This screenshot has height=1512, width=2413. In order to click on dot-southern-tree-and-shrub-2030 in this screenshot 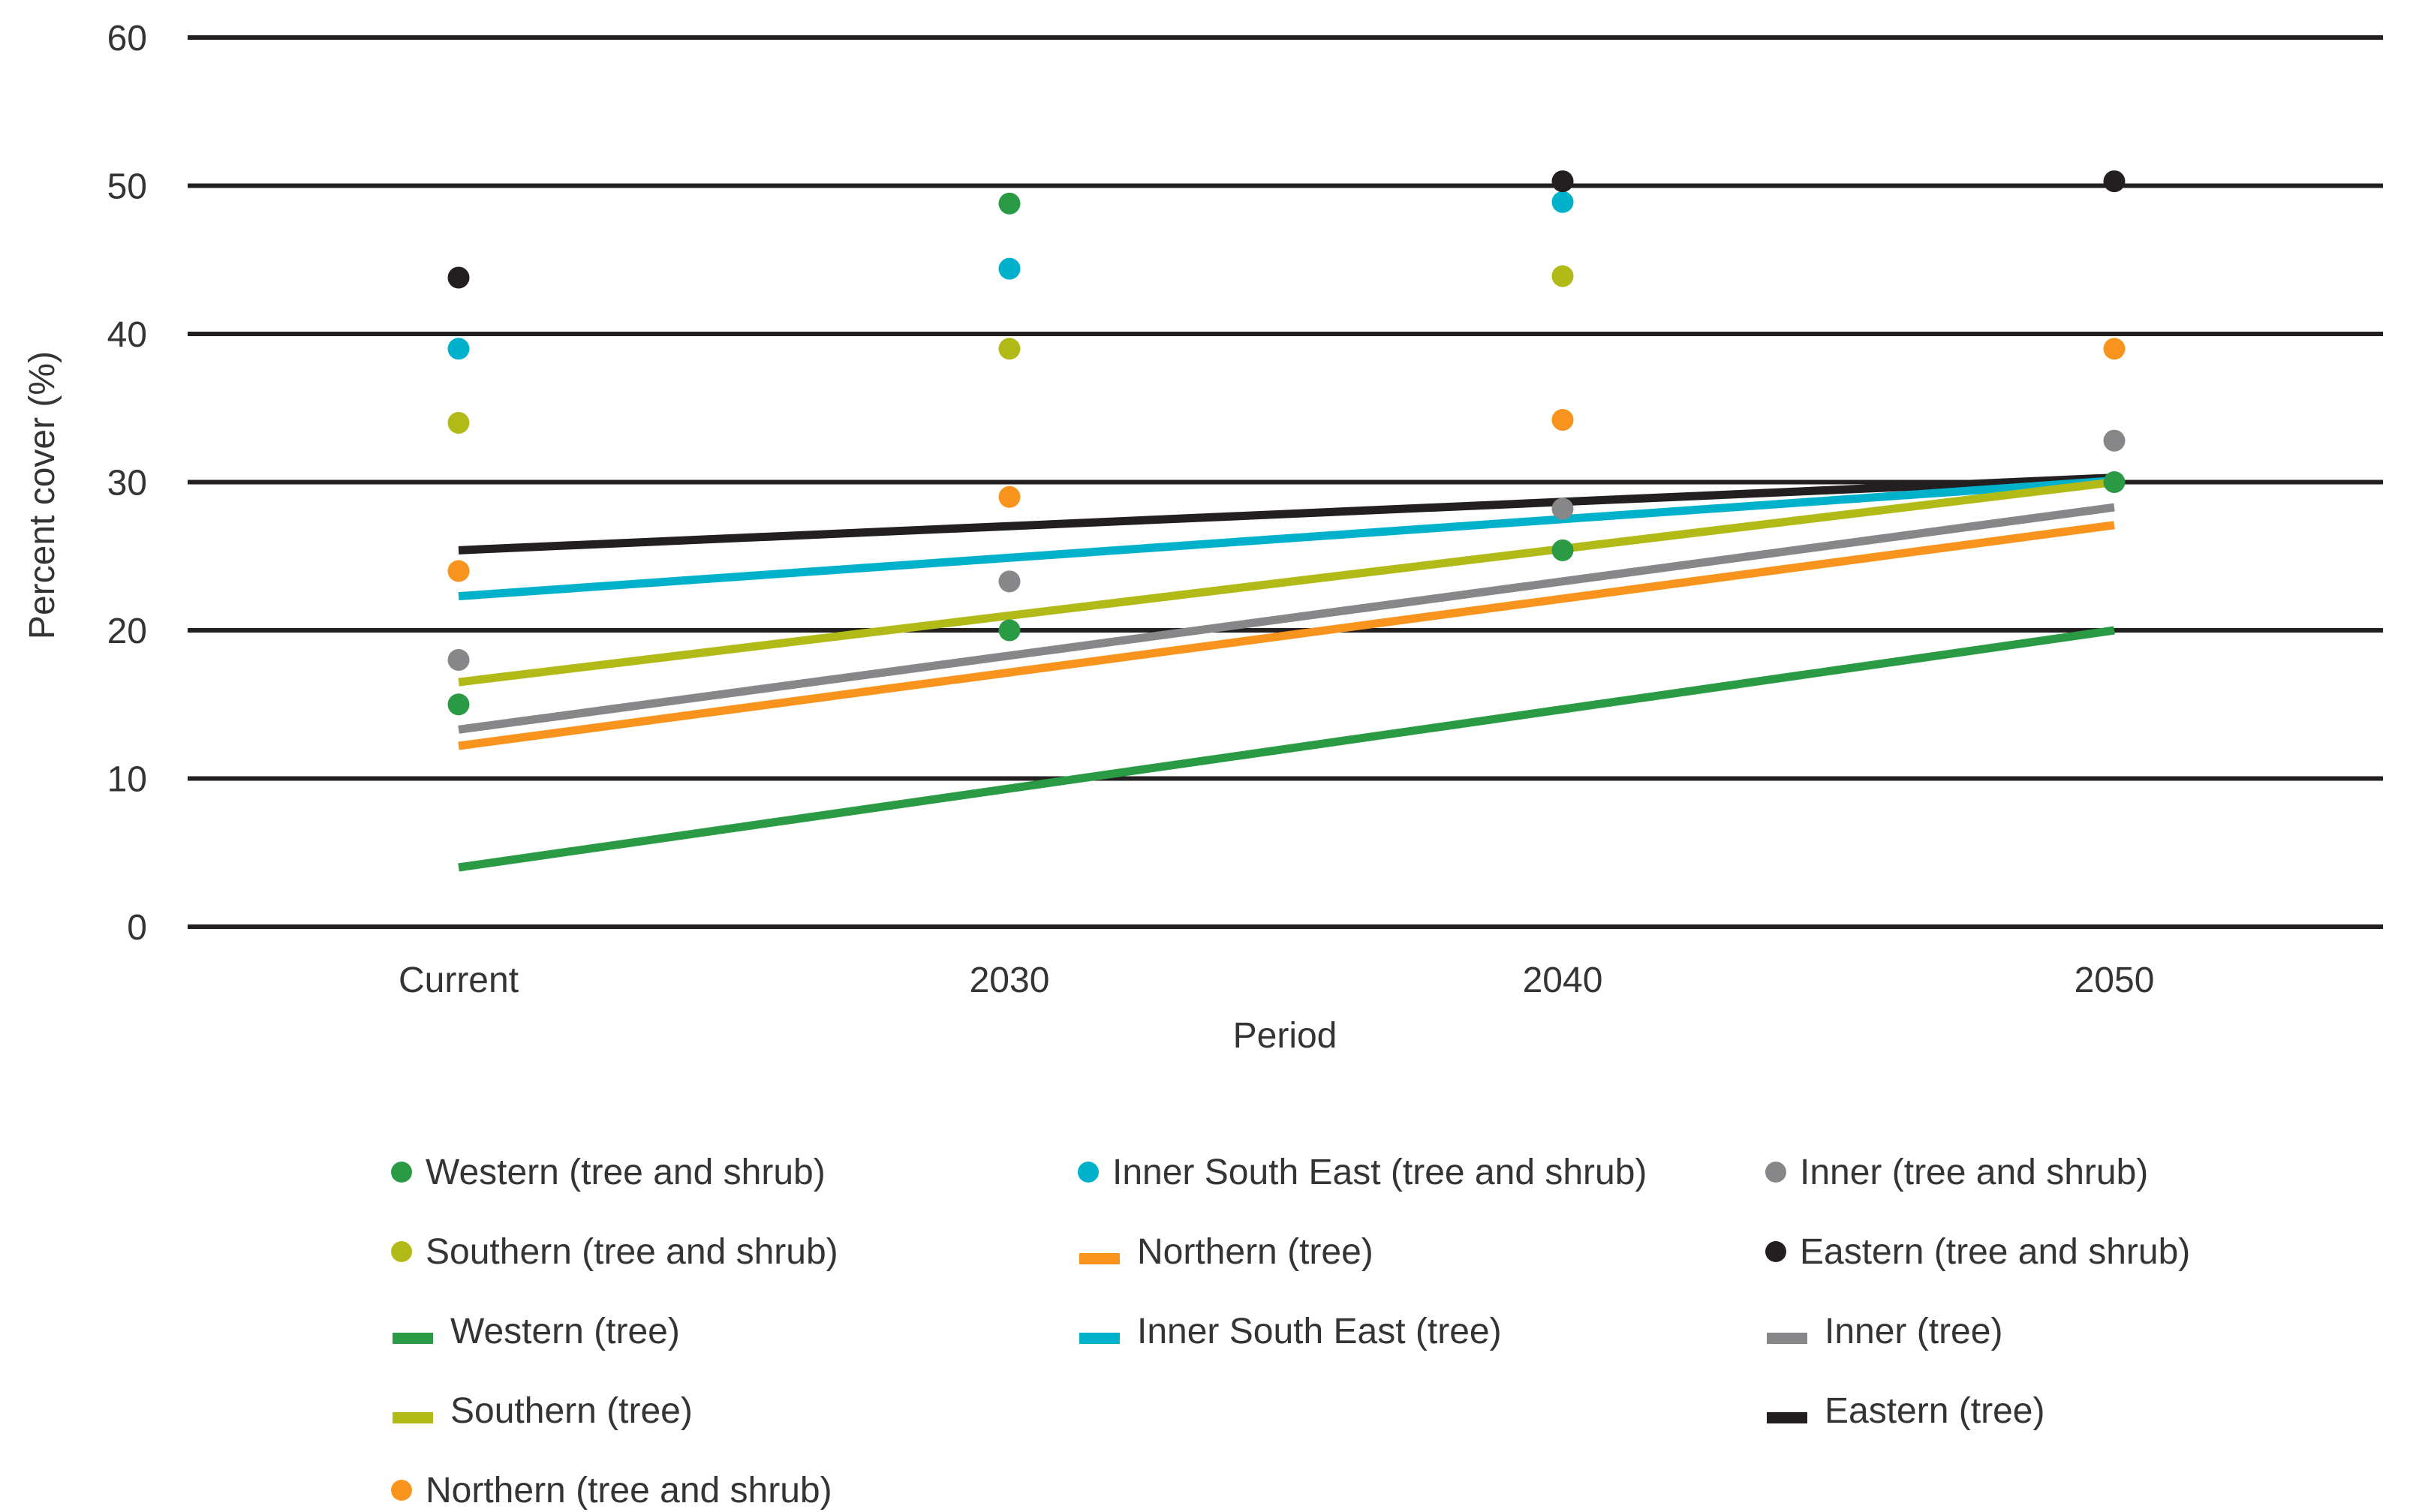, I will do `click(1009, 349)`.